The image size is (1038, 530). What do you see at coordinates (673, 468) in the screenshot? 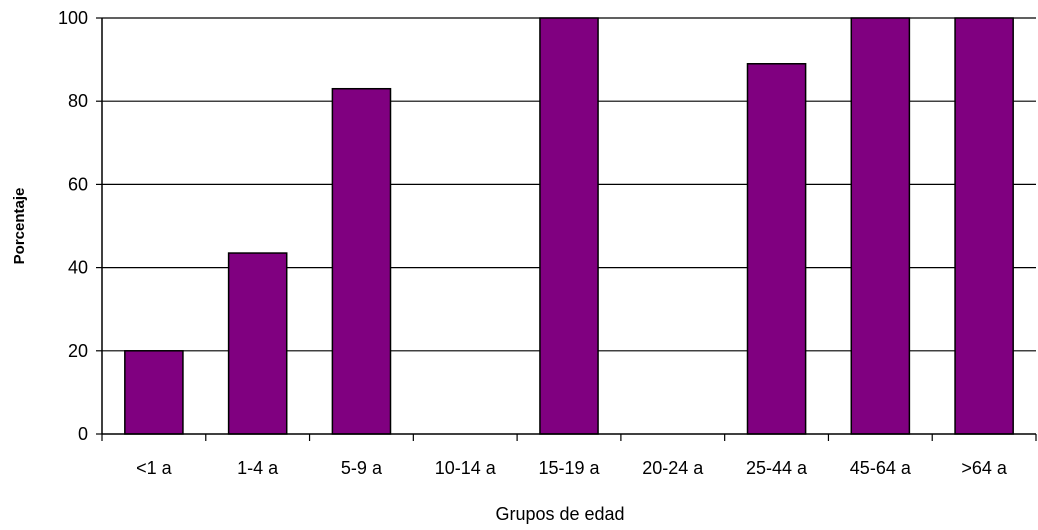
I see `x-tick-label: 20-24 a` at bounding box center [673, 468].